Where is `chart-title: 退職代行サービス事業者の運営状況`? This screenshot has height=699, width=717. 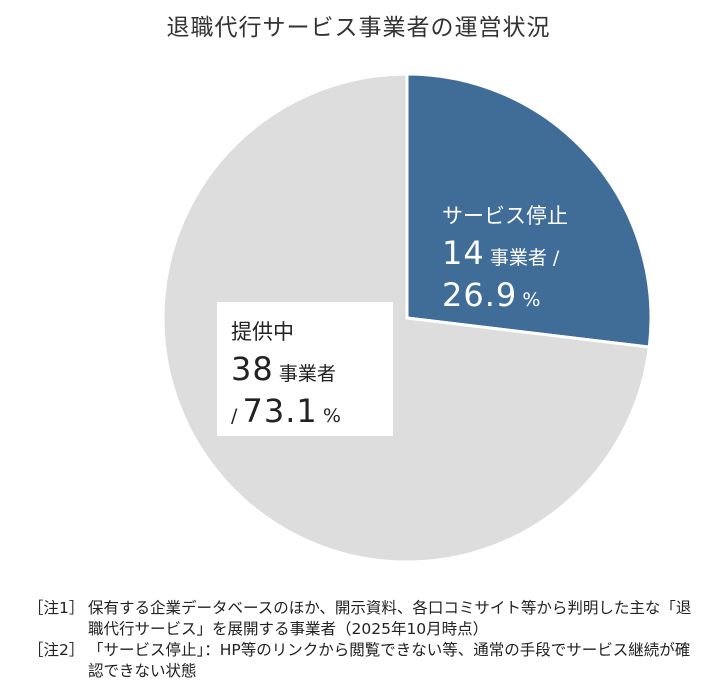
chart-title: 退職代行サービス事業者の運営状況 is located at coordinates (358, 28).